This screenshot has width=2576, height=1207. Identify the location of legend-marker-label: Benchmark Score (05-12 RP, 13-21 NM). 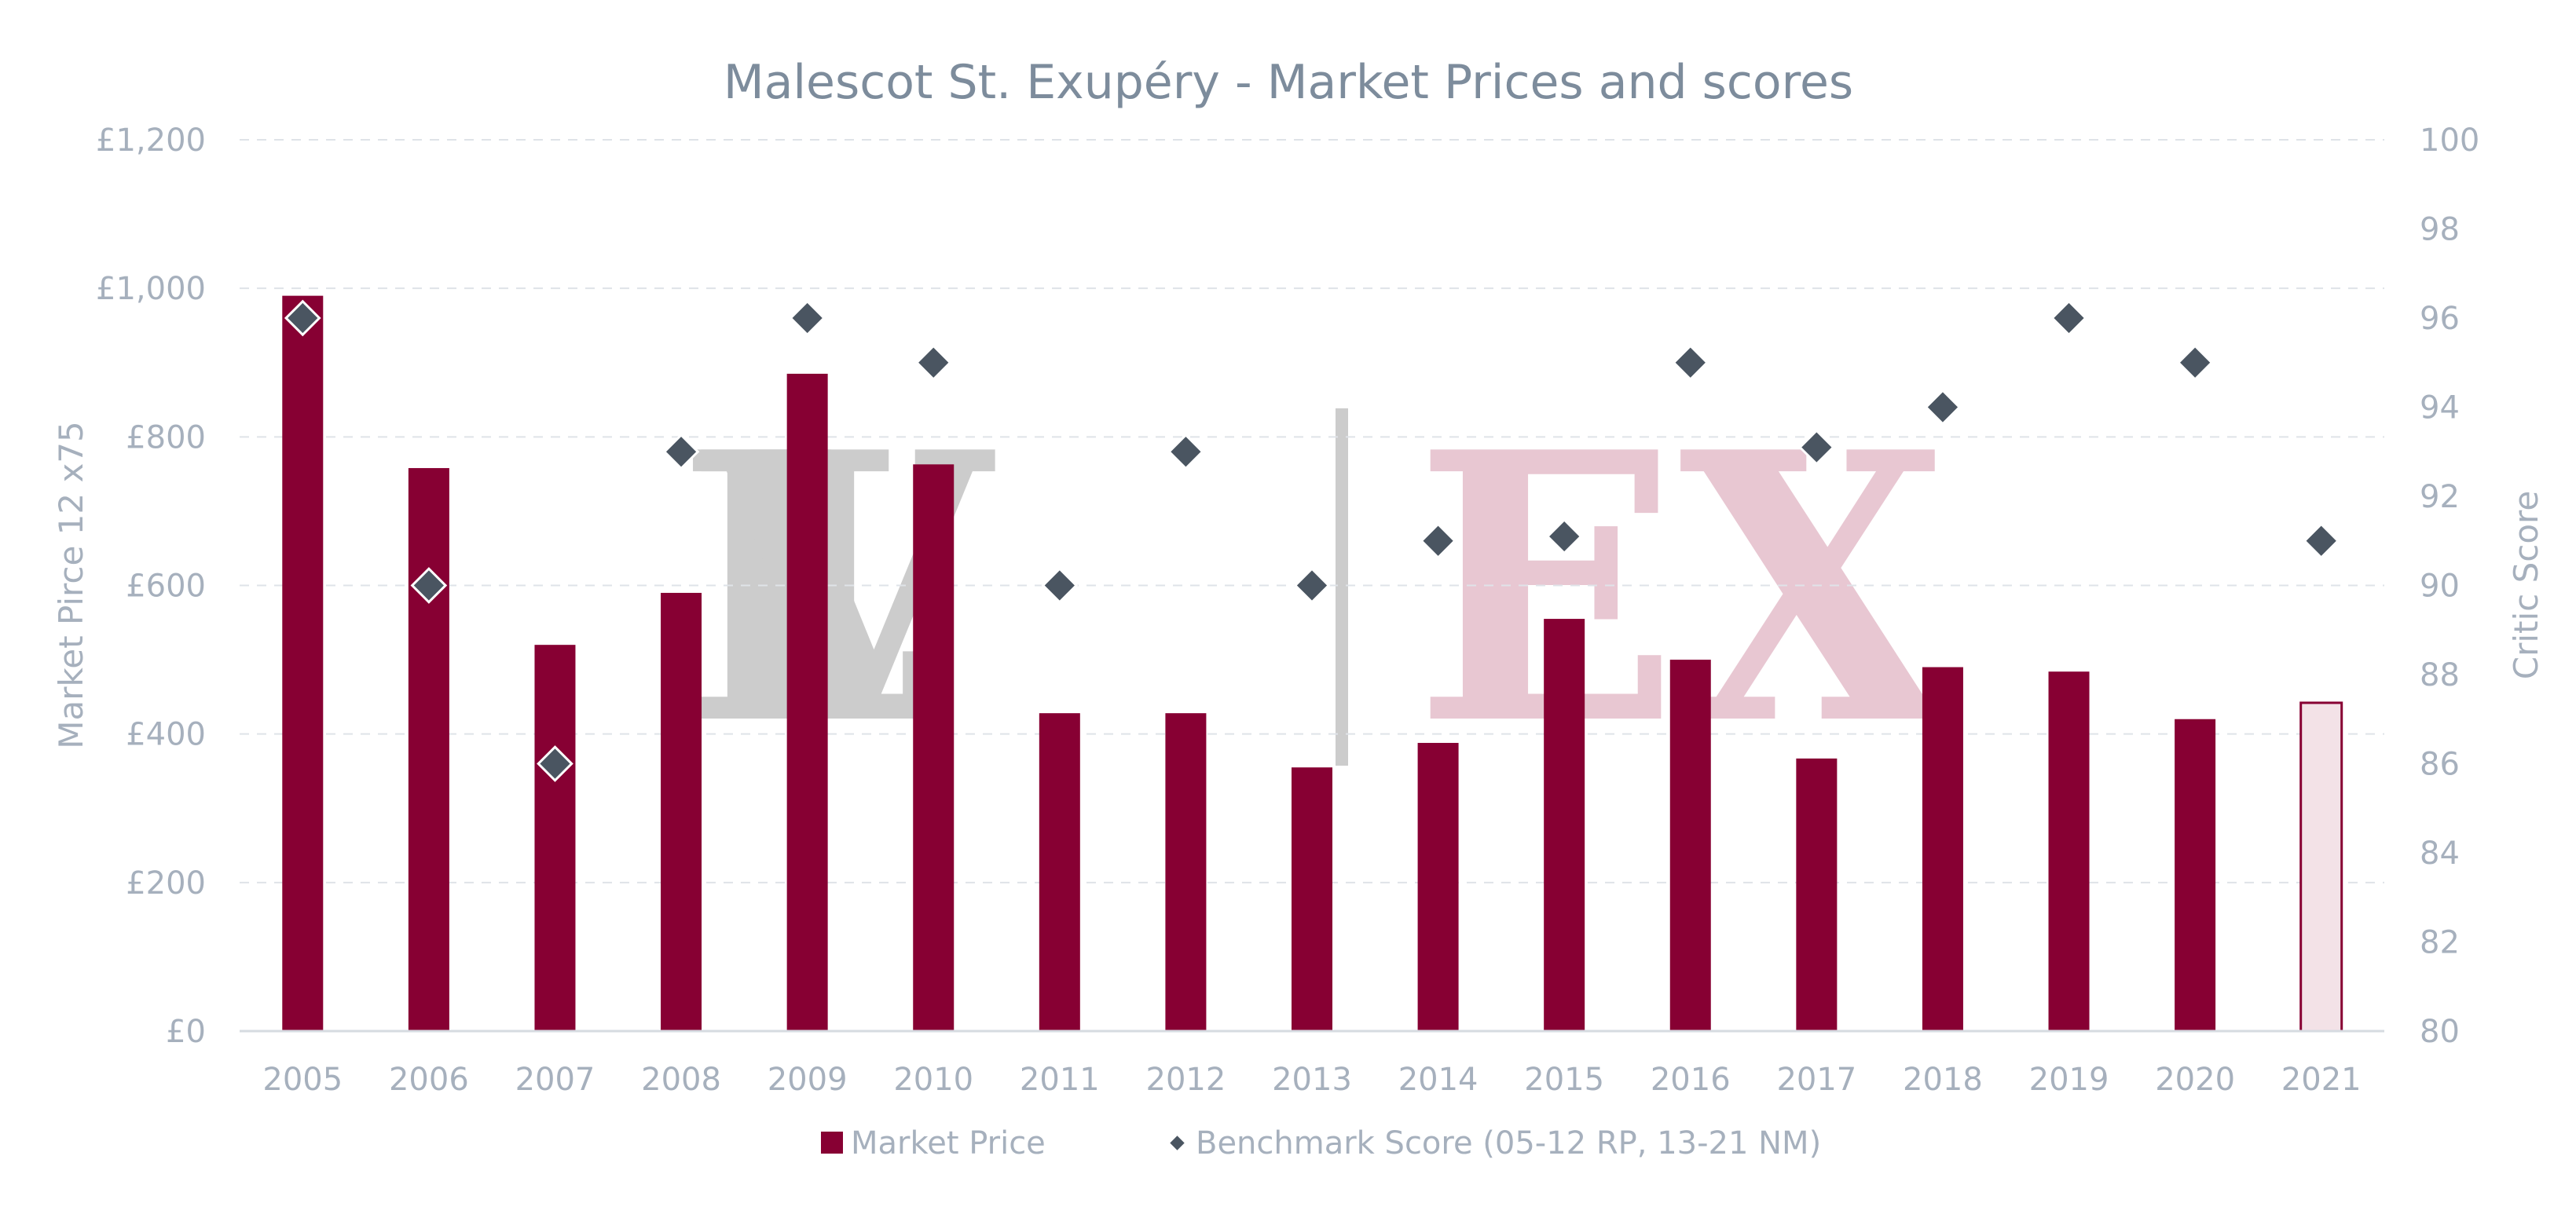
(1508, 1143).